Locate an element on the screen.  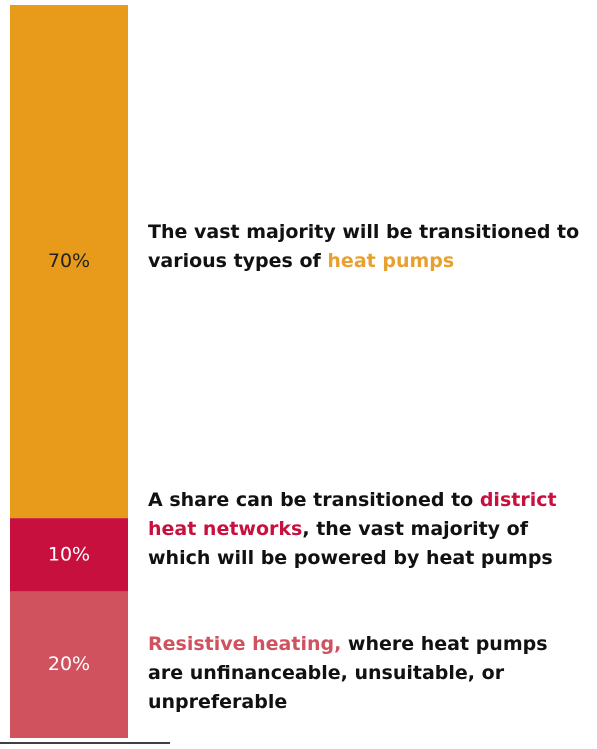
value-label: 20% is located at coordinates (69, 664).